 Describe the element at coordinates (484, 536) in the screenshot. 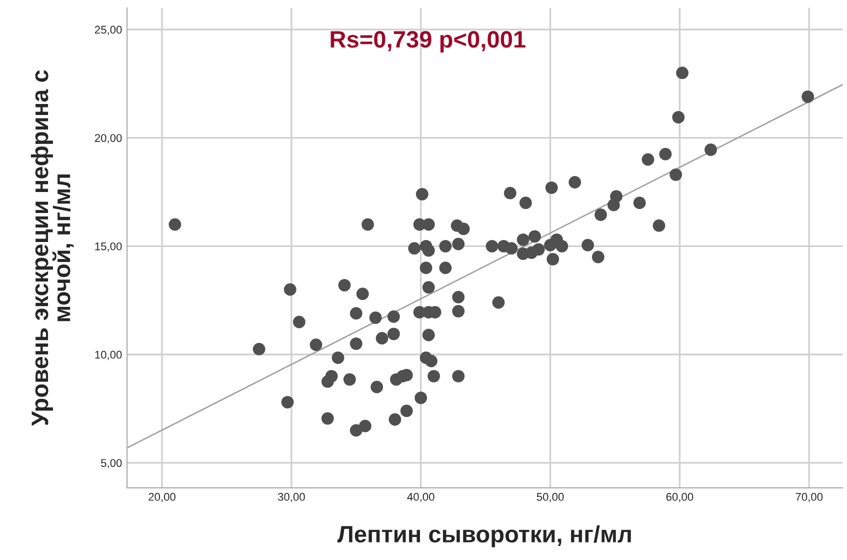

I see `x-axis-title: Лептин сыворотки, нг/мл` at that location.